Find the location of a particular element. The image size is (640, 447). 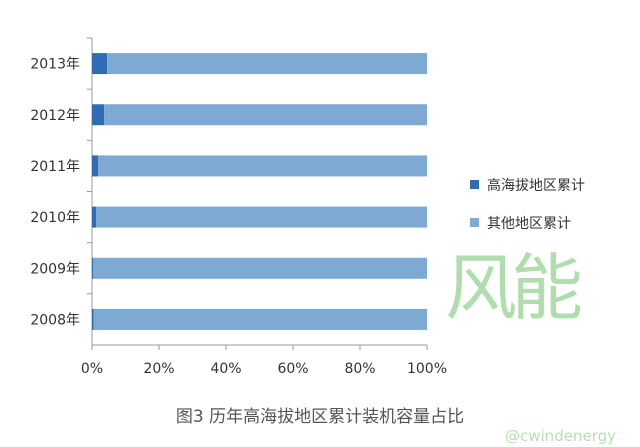

y-tick-label: 2010年 is located at coordinates (55, 218).